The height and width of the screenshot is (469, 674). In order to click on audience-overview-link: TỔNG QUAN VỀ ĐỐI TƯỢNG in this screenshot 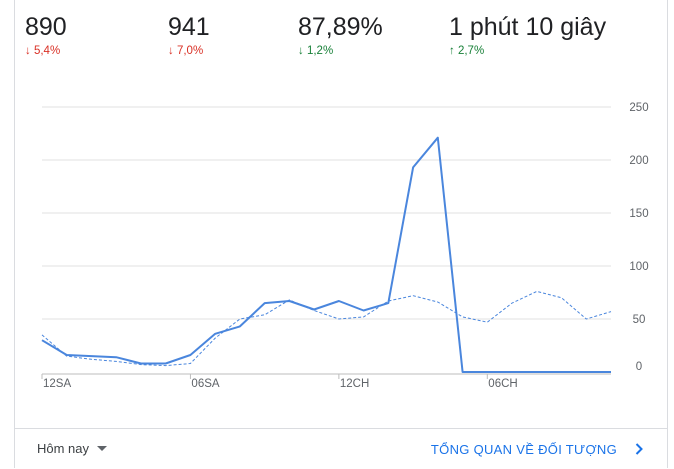, I will do `click(539, 449)`.